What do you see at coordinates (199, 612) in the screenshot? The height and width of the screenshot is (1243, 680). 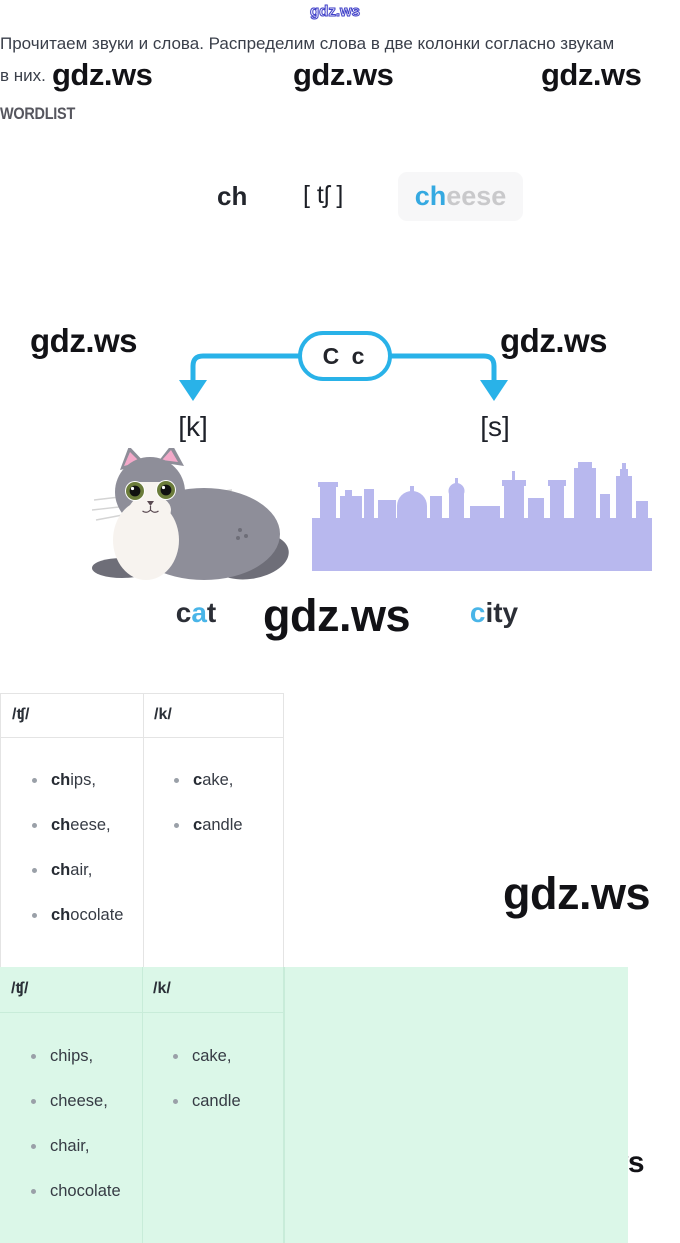 I see `cat-highlight: a` at bounding box center [199, 612].